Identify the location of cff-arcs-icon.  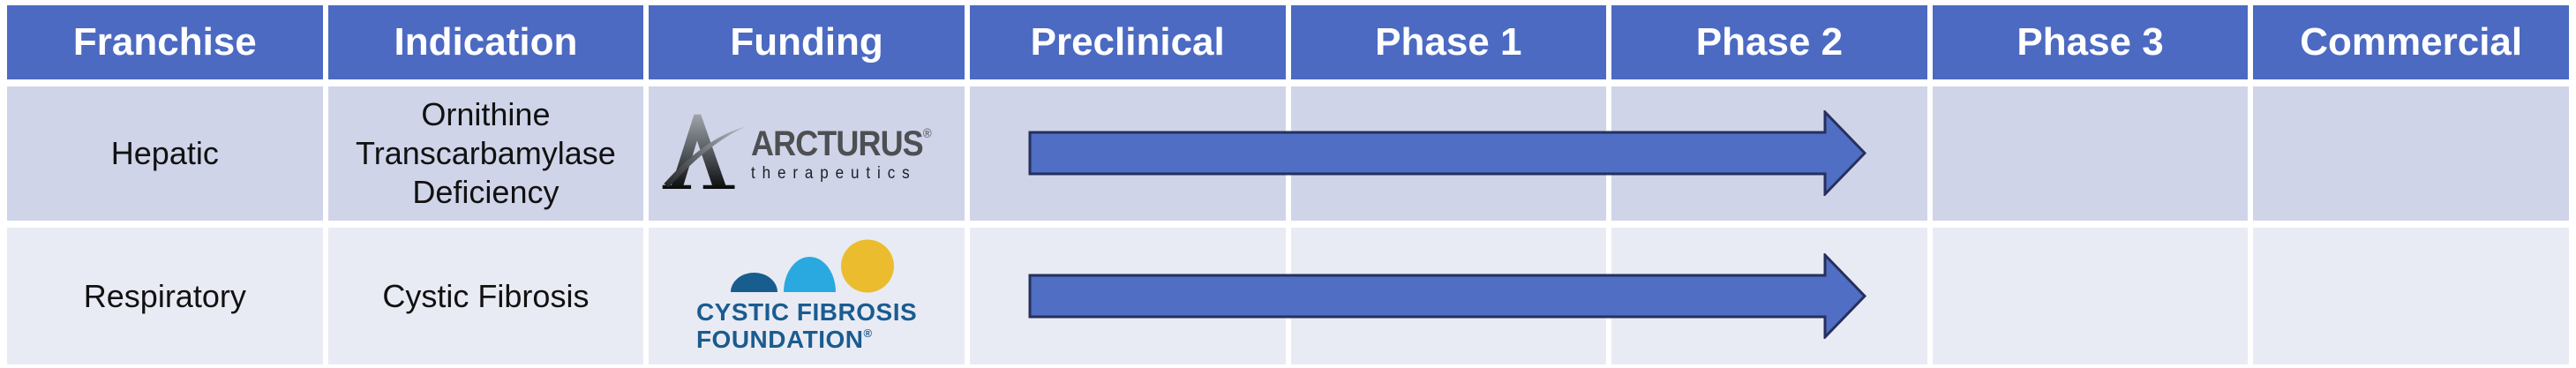
(813, 266).